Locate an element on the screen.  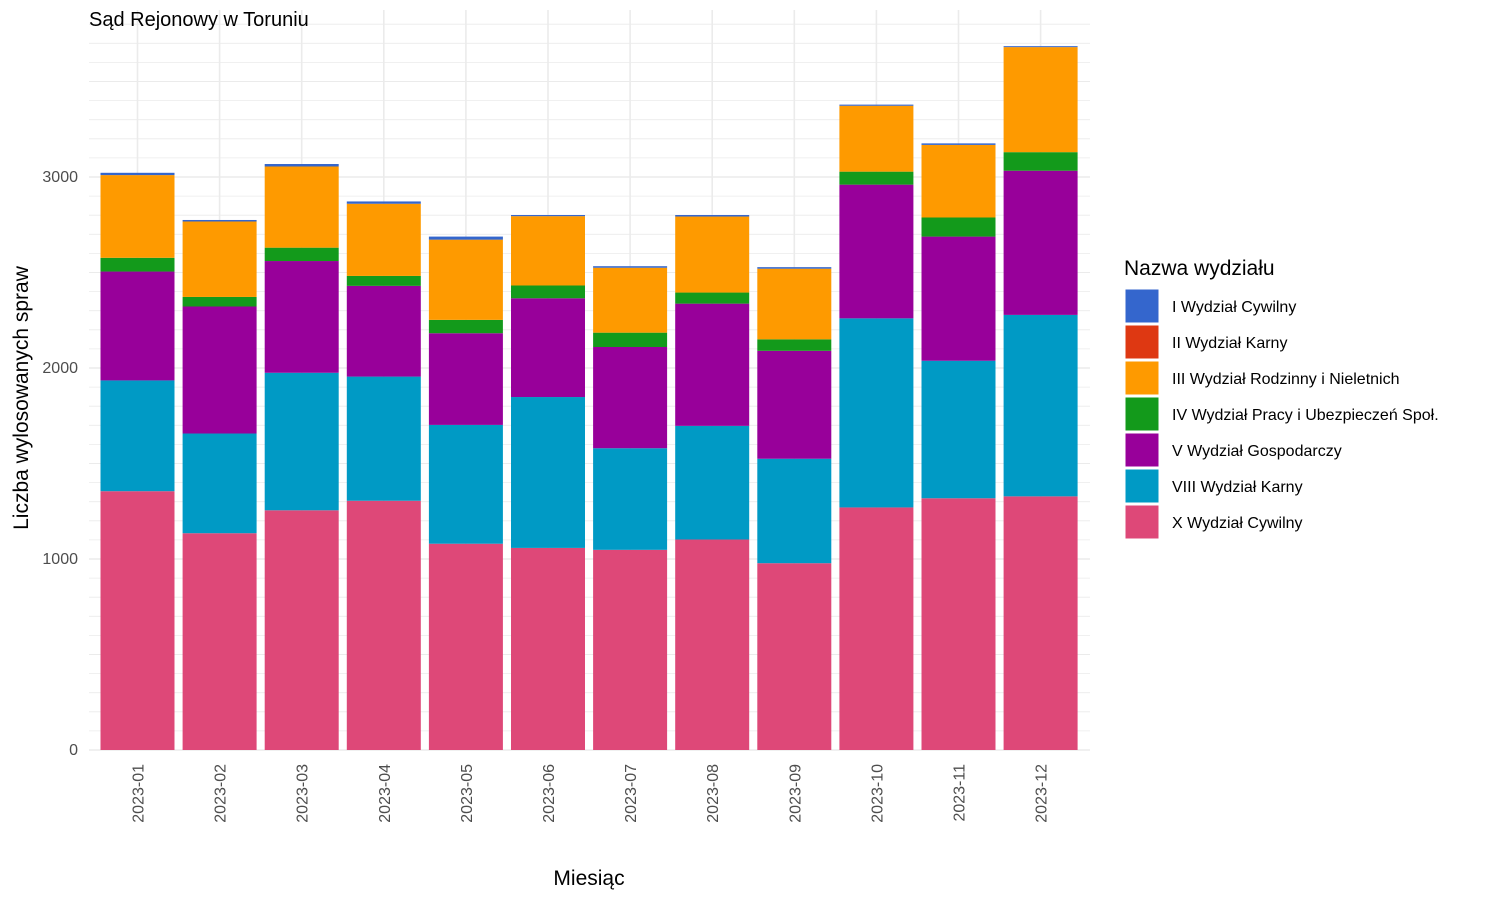
x-tick-label: 2023-06 is located at coordinates (549, 793).